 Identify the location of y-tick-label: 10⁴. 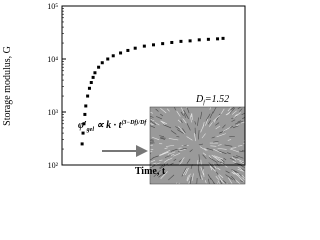
(52, 59).